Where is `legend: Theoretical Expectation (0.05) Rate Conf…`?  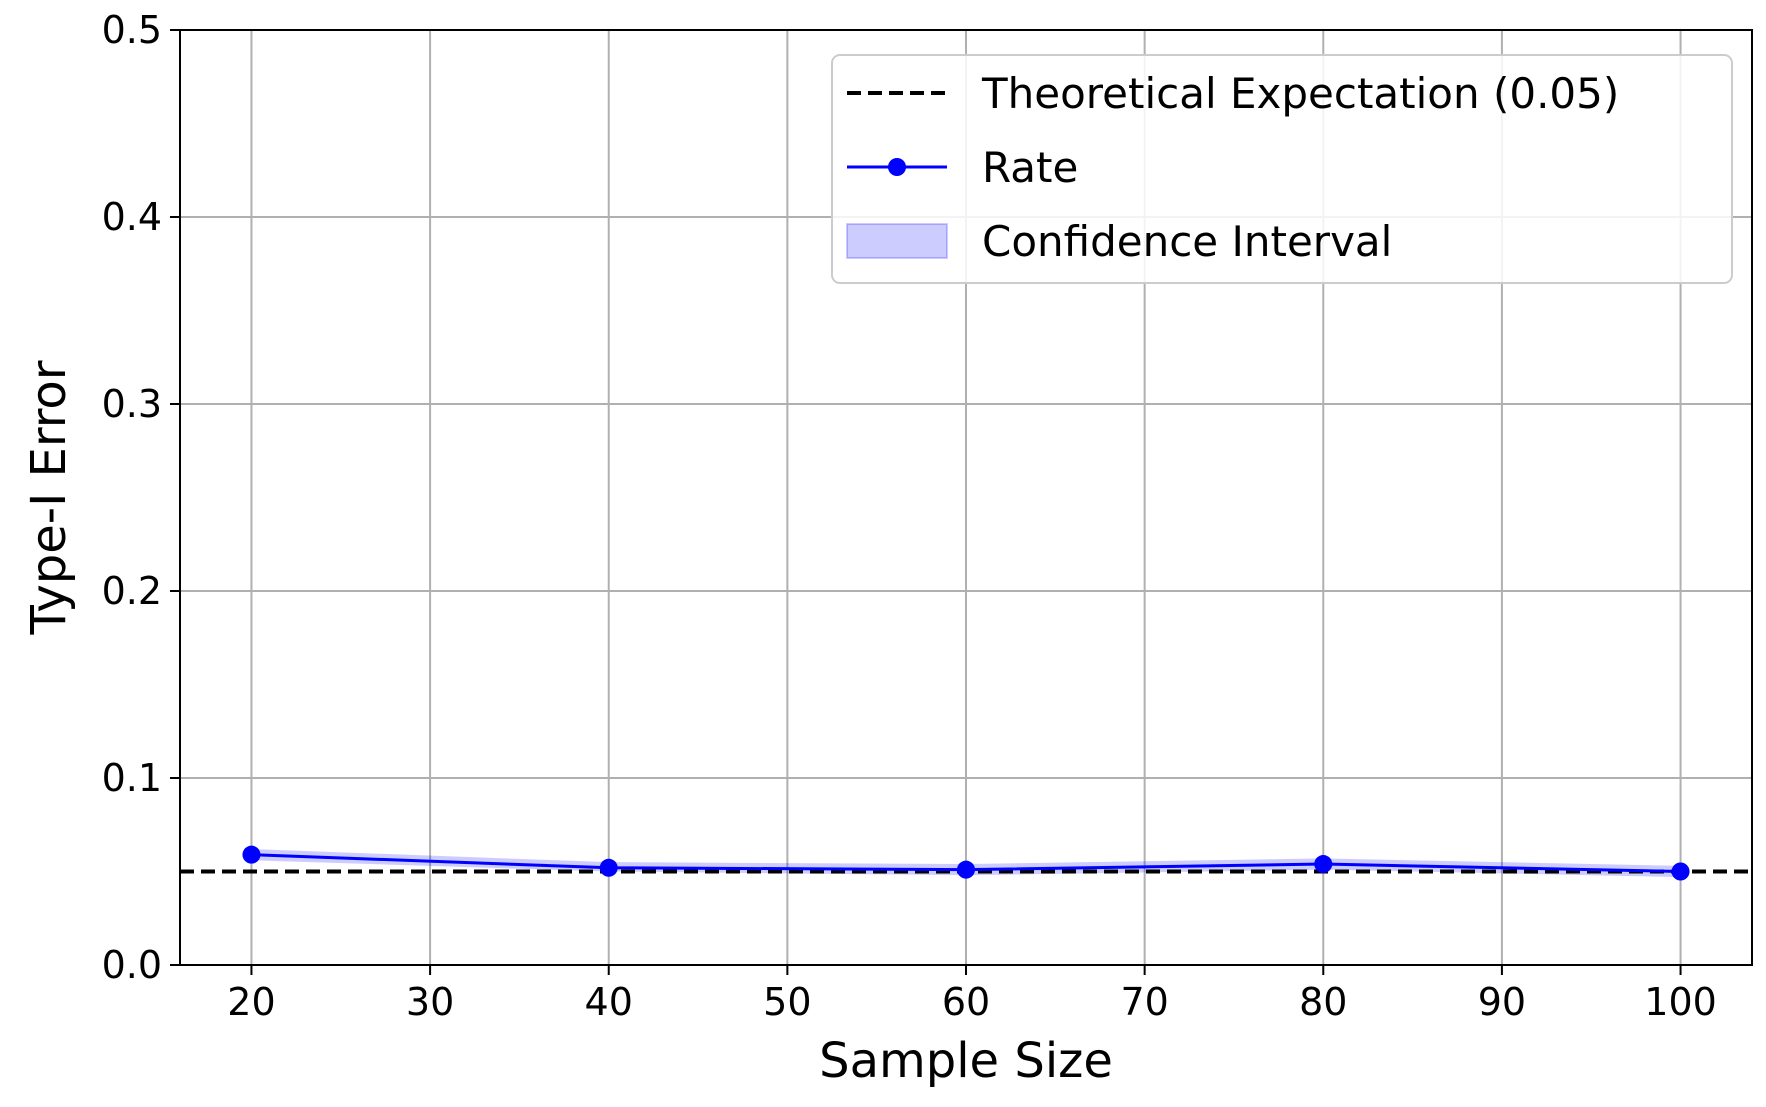
legend: Theoretical Expectation (0.05) Rate Conf… is located at coordinates (1282, 169).